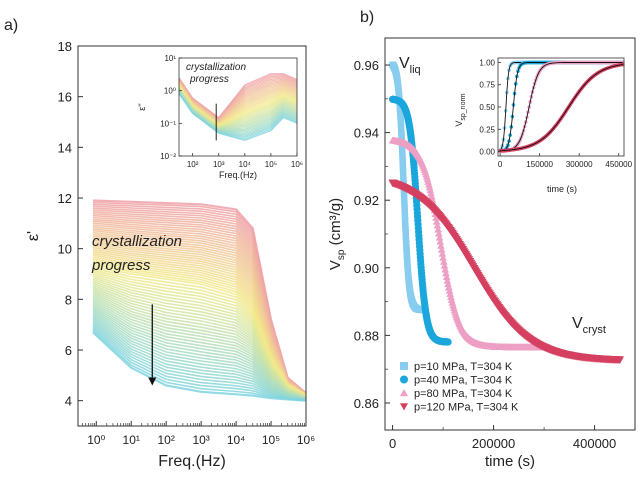 This screenshot has width=644, height=490. Describe the element at coordinates (366, 403) in the screenshot. I see `y-tick-label: 0.86` at that location.